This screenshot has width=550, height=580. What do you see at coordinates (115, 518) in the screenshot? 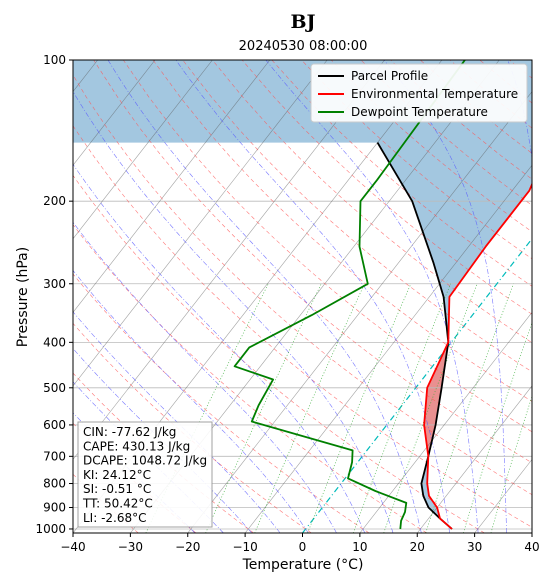
I see `index-entry: LI: -2.68°C` at bounding box center [115, 518].